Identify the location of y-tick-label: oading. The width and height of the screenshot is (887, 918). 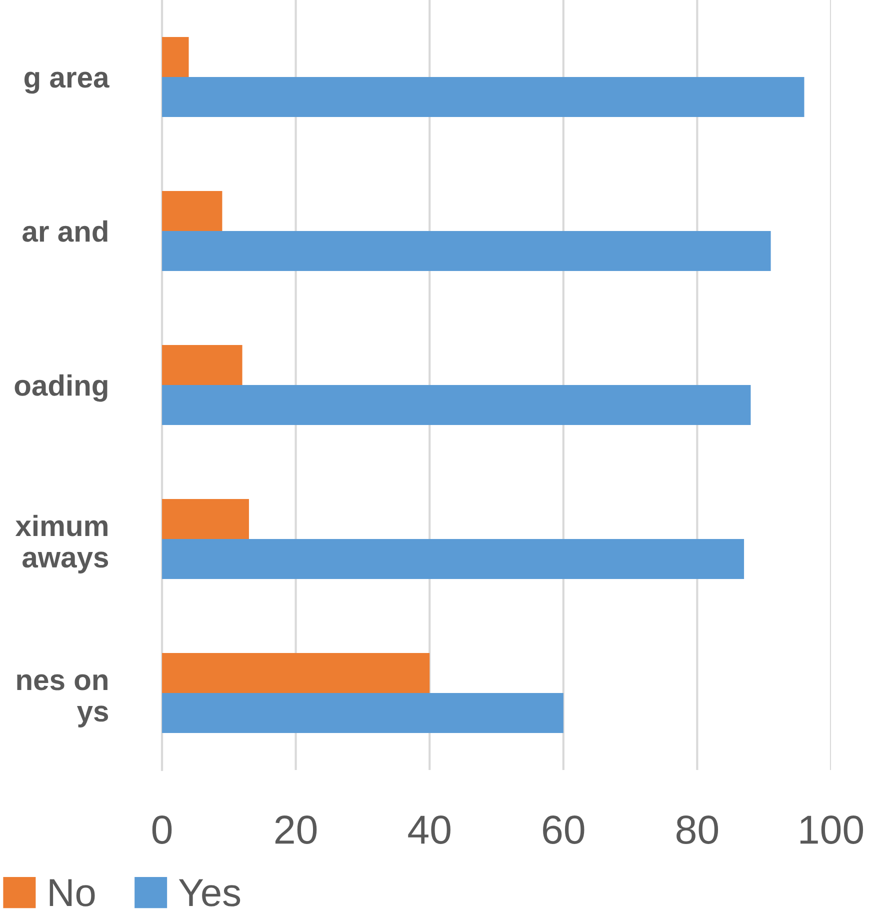
(61, 388).